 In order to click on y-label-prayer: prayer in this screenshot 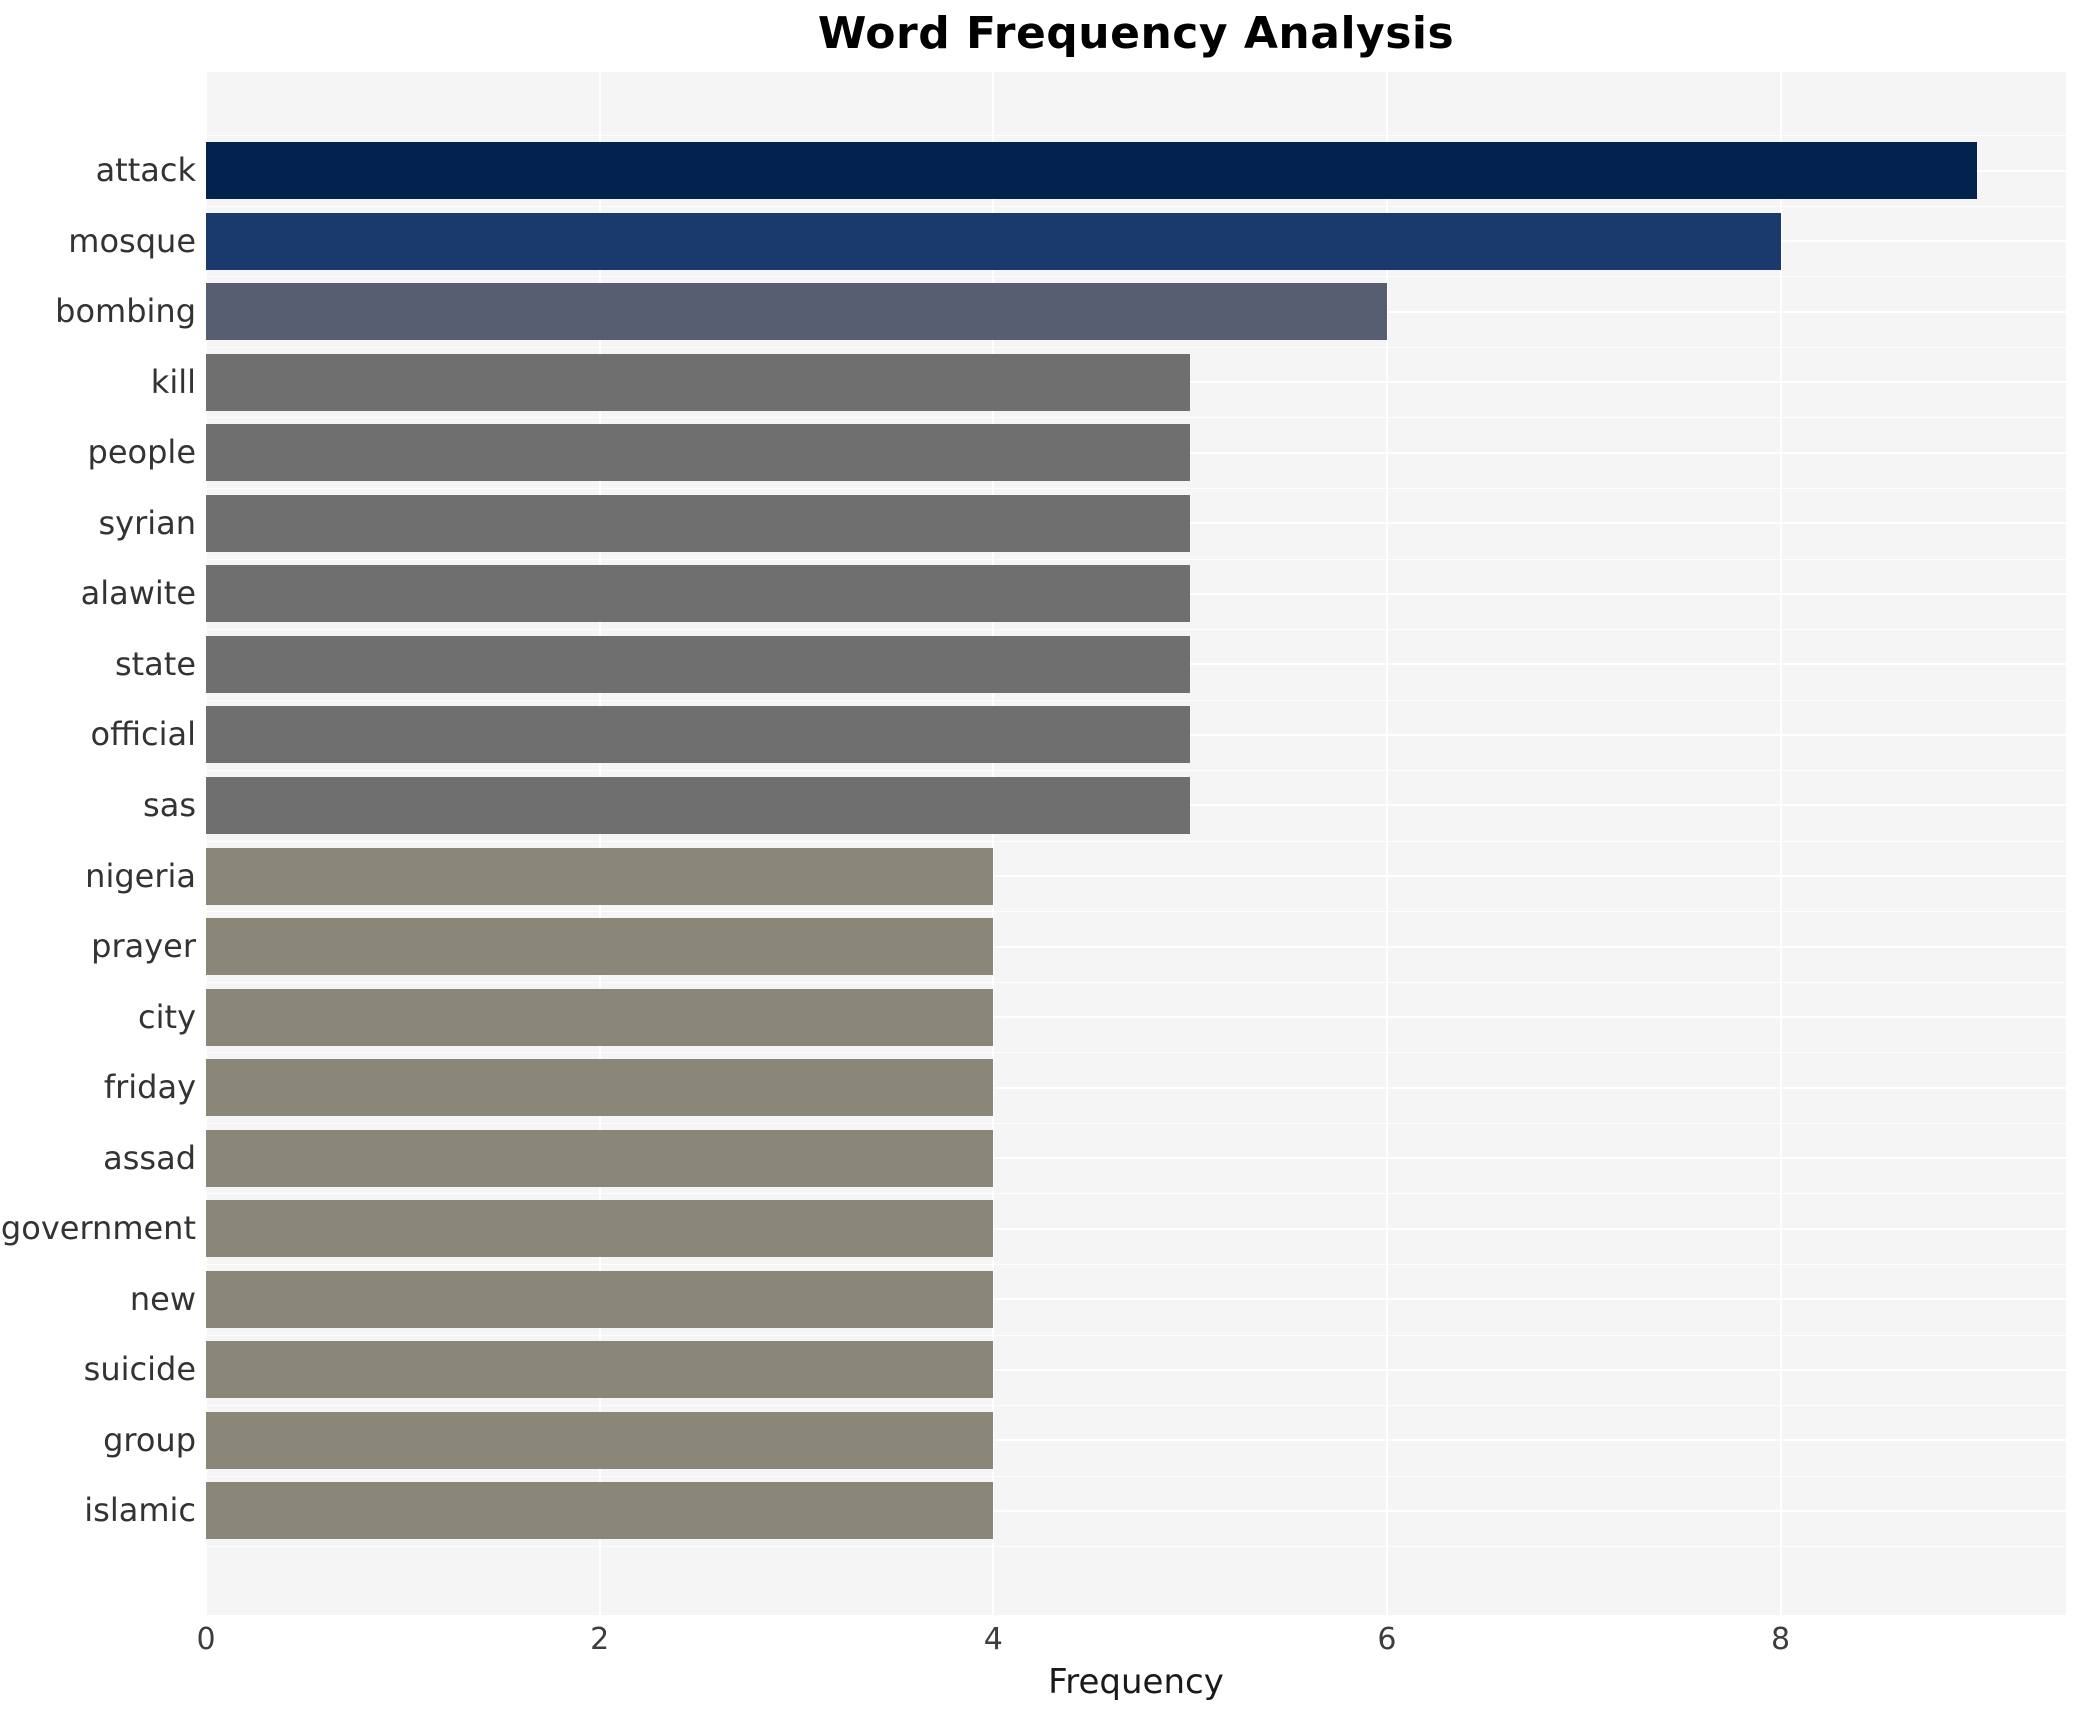, I will do `click(143, 946)`.